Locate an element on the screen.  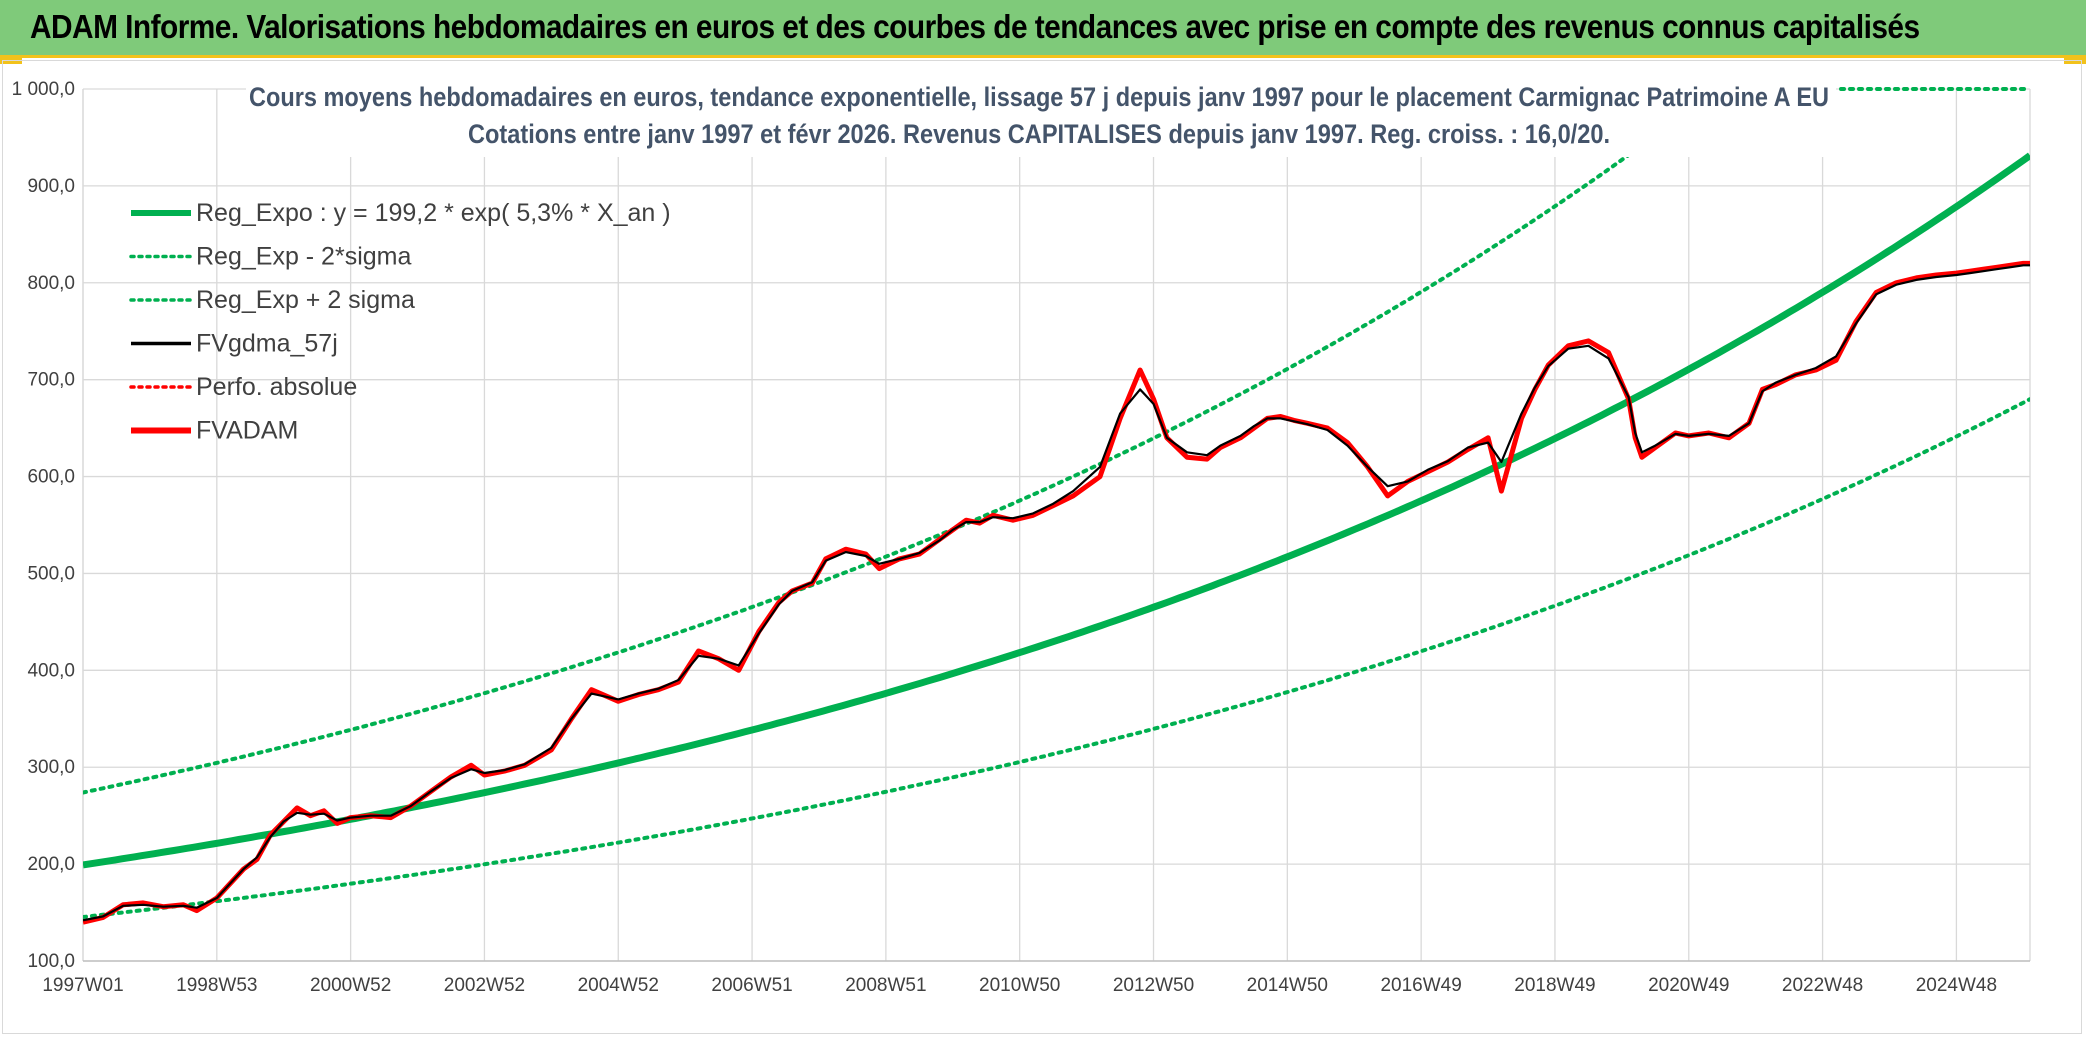
legend-label: FVgdma_57j is located at coordinates (267, 344).